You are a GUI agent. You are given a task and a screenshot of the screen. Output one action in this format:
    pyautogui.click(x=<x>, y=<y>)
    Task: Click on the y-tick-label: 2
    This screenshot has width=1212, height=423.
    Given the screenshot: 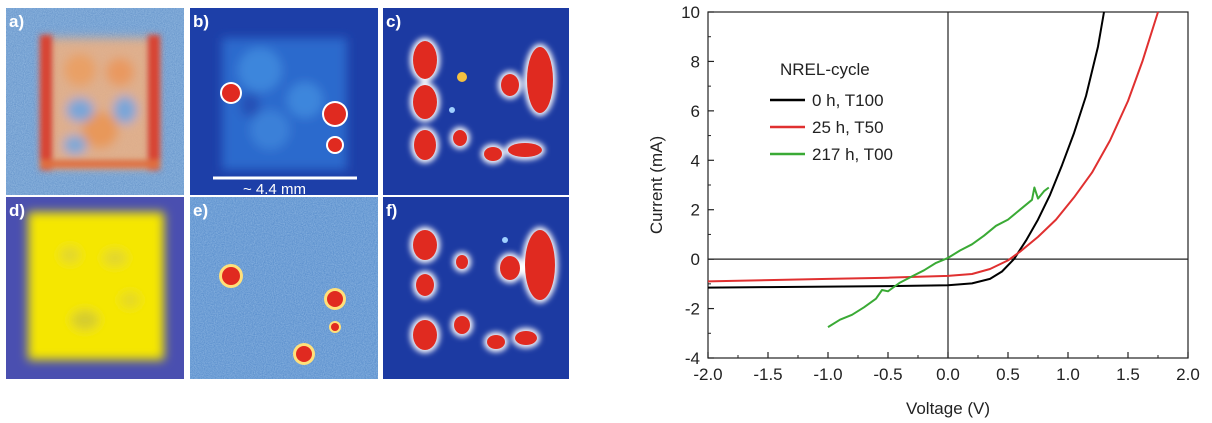 What is the action you would take?
    pyautogui.click(x=695, y=210)
    